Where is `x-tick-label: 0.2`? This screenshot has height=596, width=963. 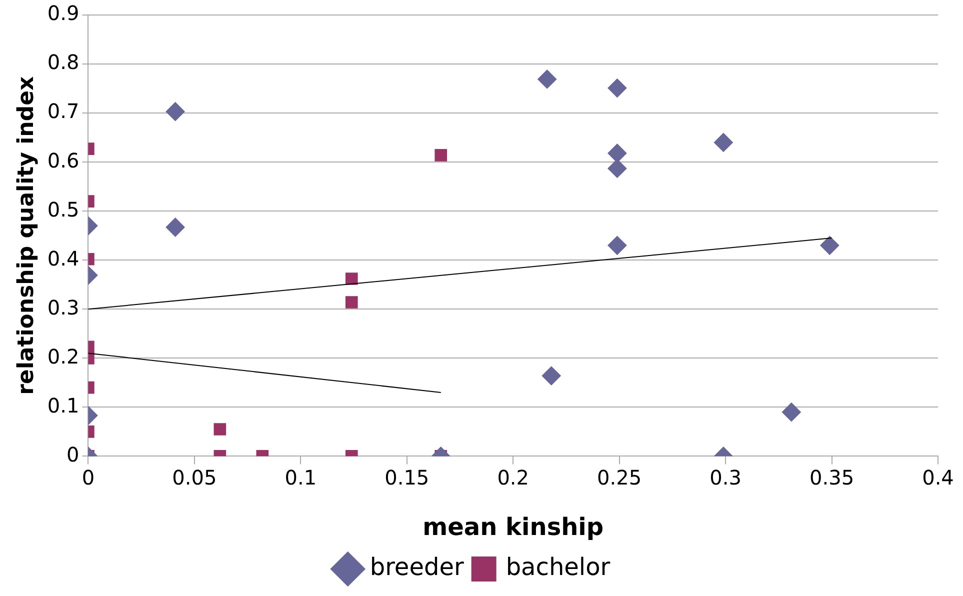
x-tick-label: 0.2 is located at coordinates (513, 477).